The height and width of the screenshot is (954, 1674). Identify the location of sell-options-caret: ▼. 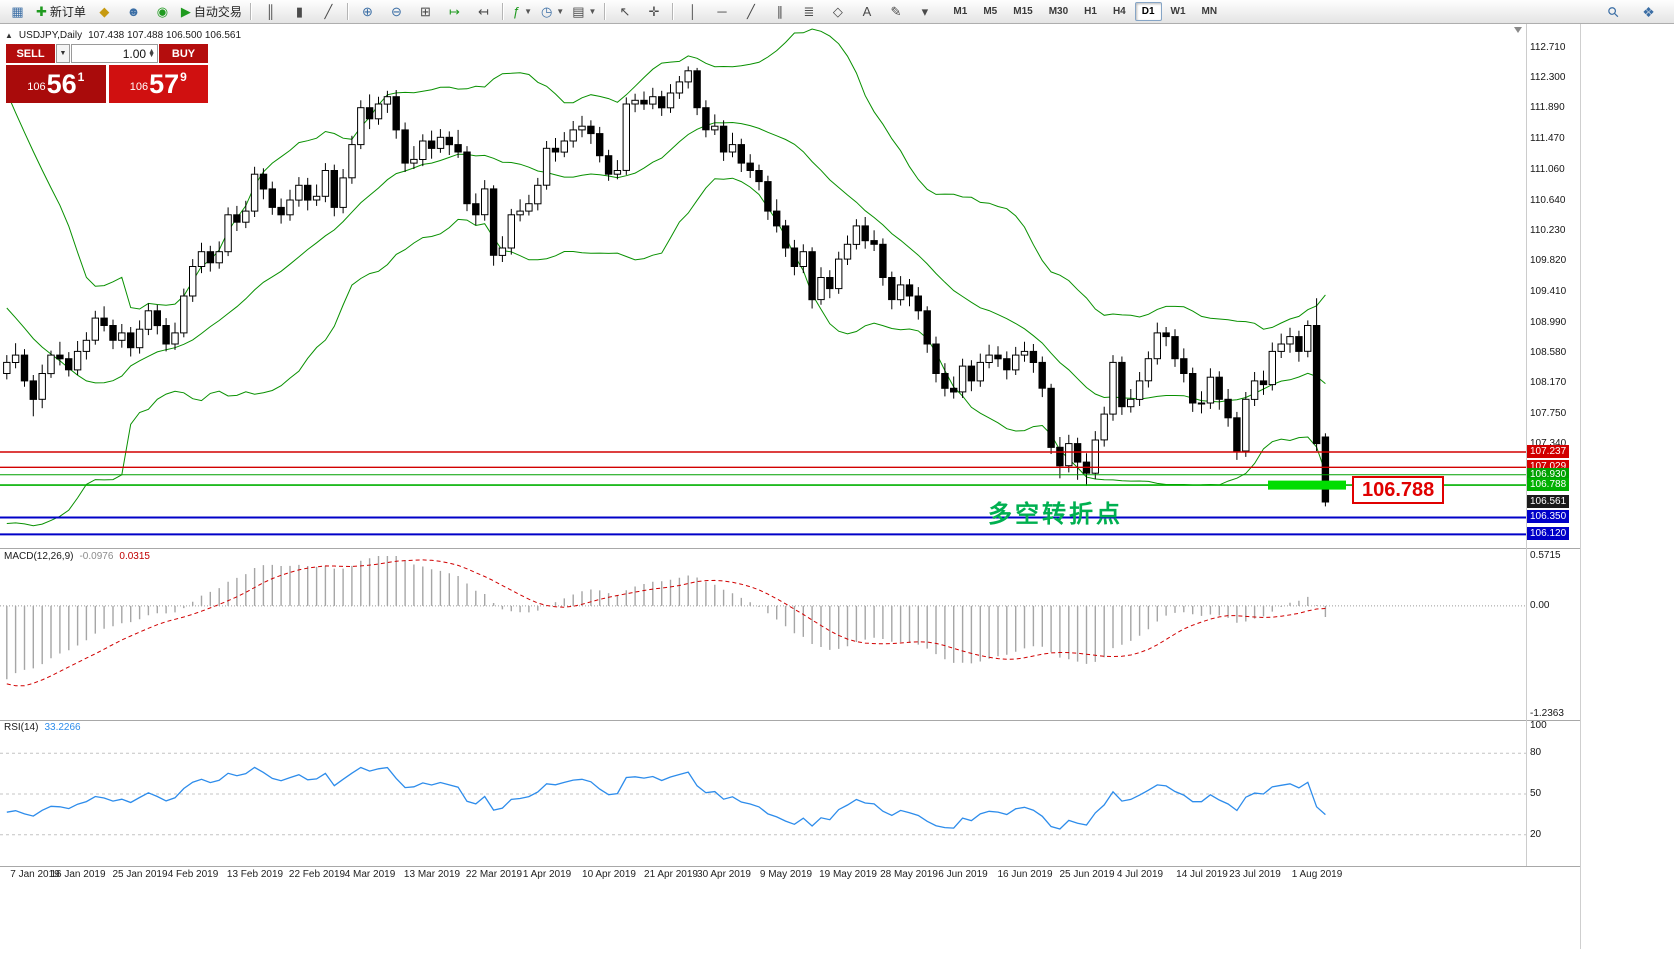
(63, 53).